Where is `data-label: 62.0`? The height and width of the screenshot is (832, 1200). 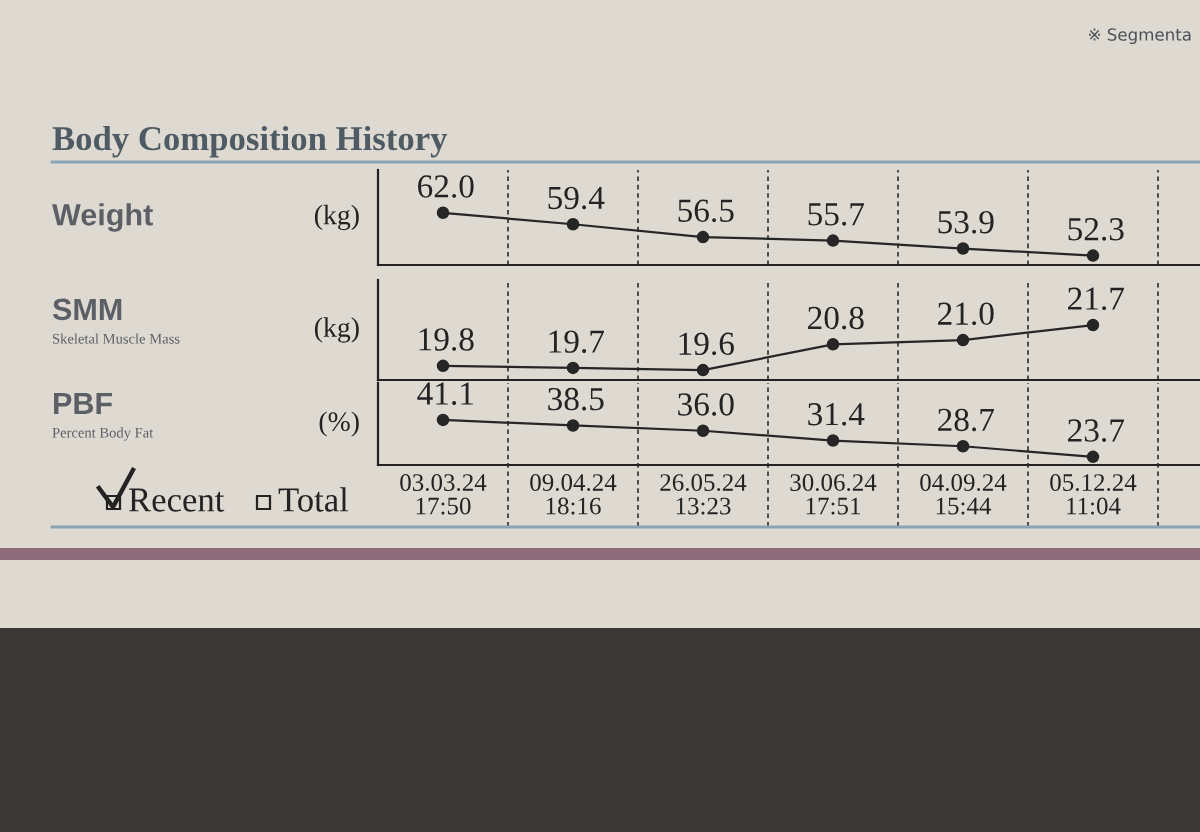
data-label: 62.0 is located at coordinates (446, 186).